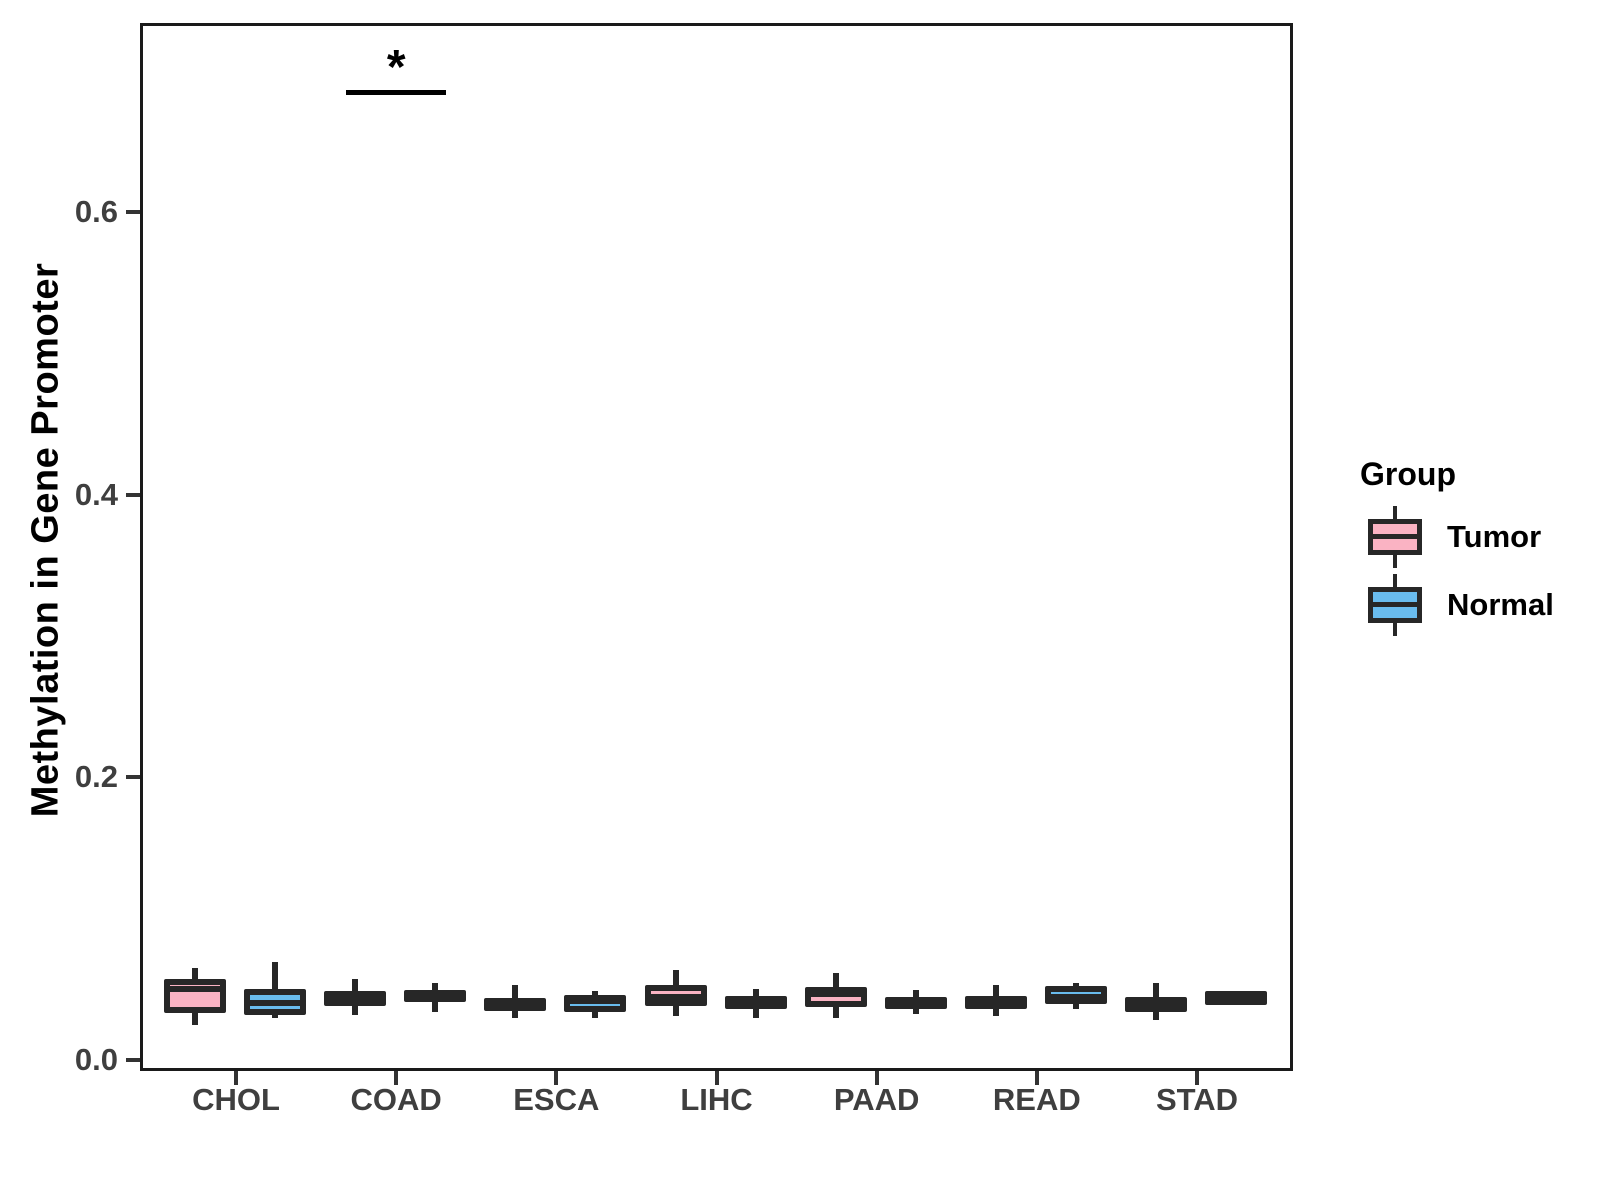 This screenshot has width=1600, height=1200. I want to click on legend-key-normal-icon, so click(1395, 605).